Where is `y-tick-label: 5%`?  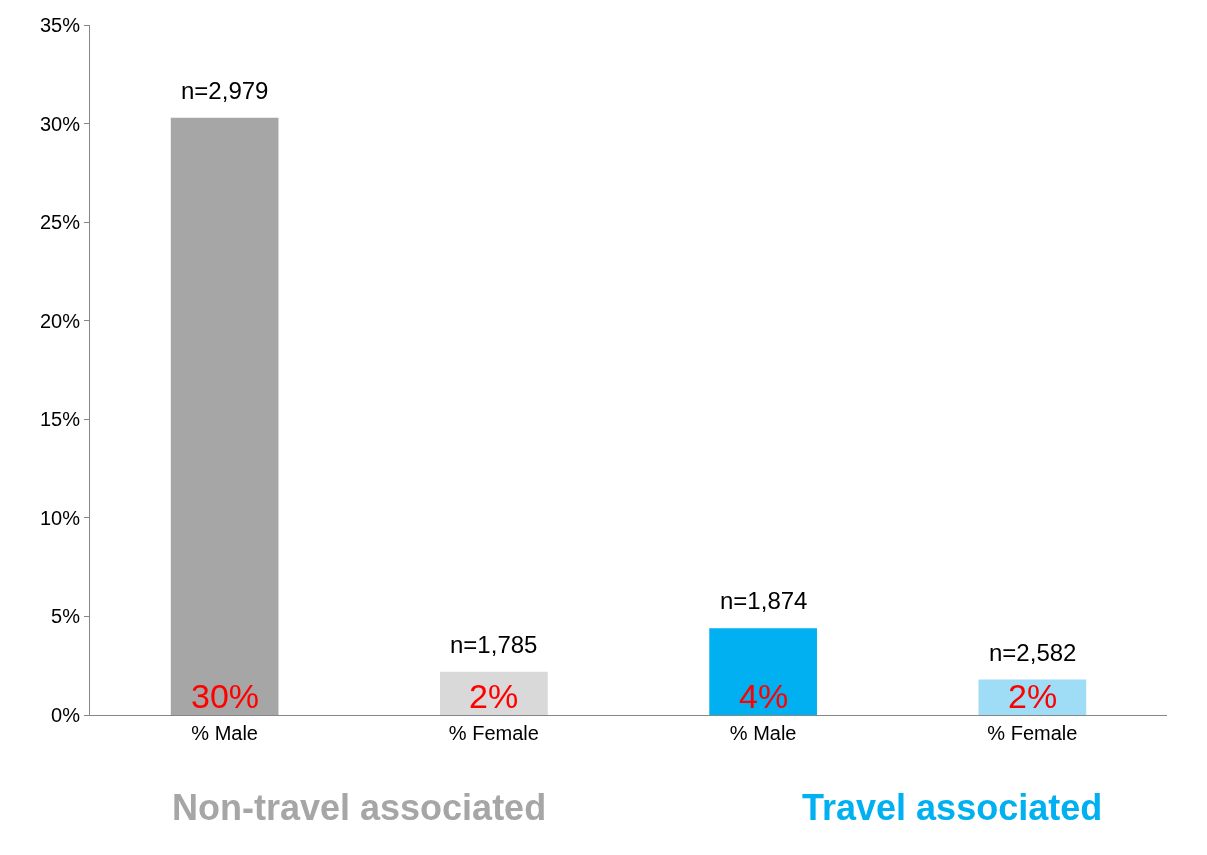 y-tick-label: 5% is located at coordinates (66, 616).